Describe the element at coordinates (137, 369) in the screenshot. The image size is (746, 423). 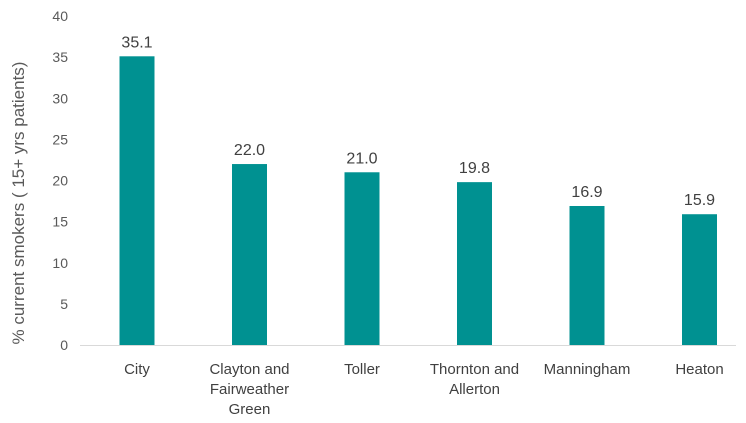
I see `category-label: City` at that location.